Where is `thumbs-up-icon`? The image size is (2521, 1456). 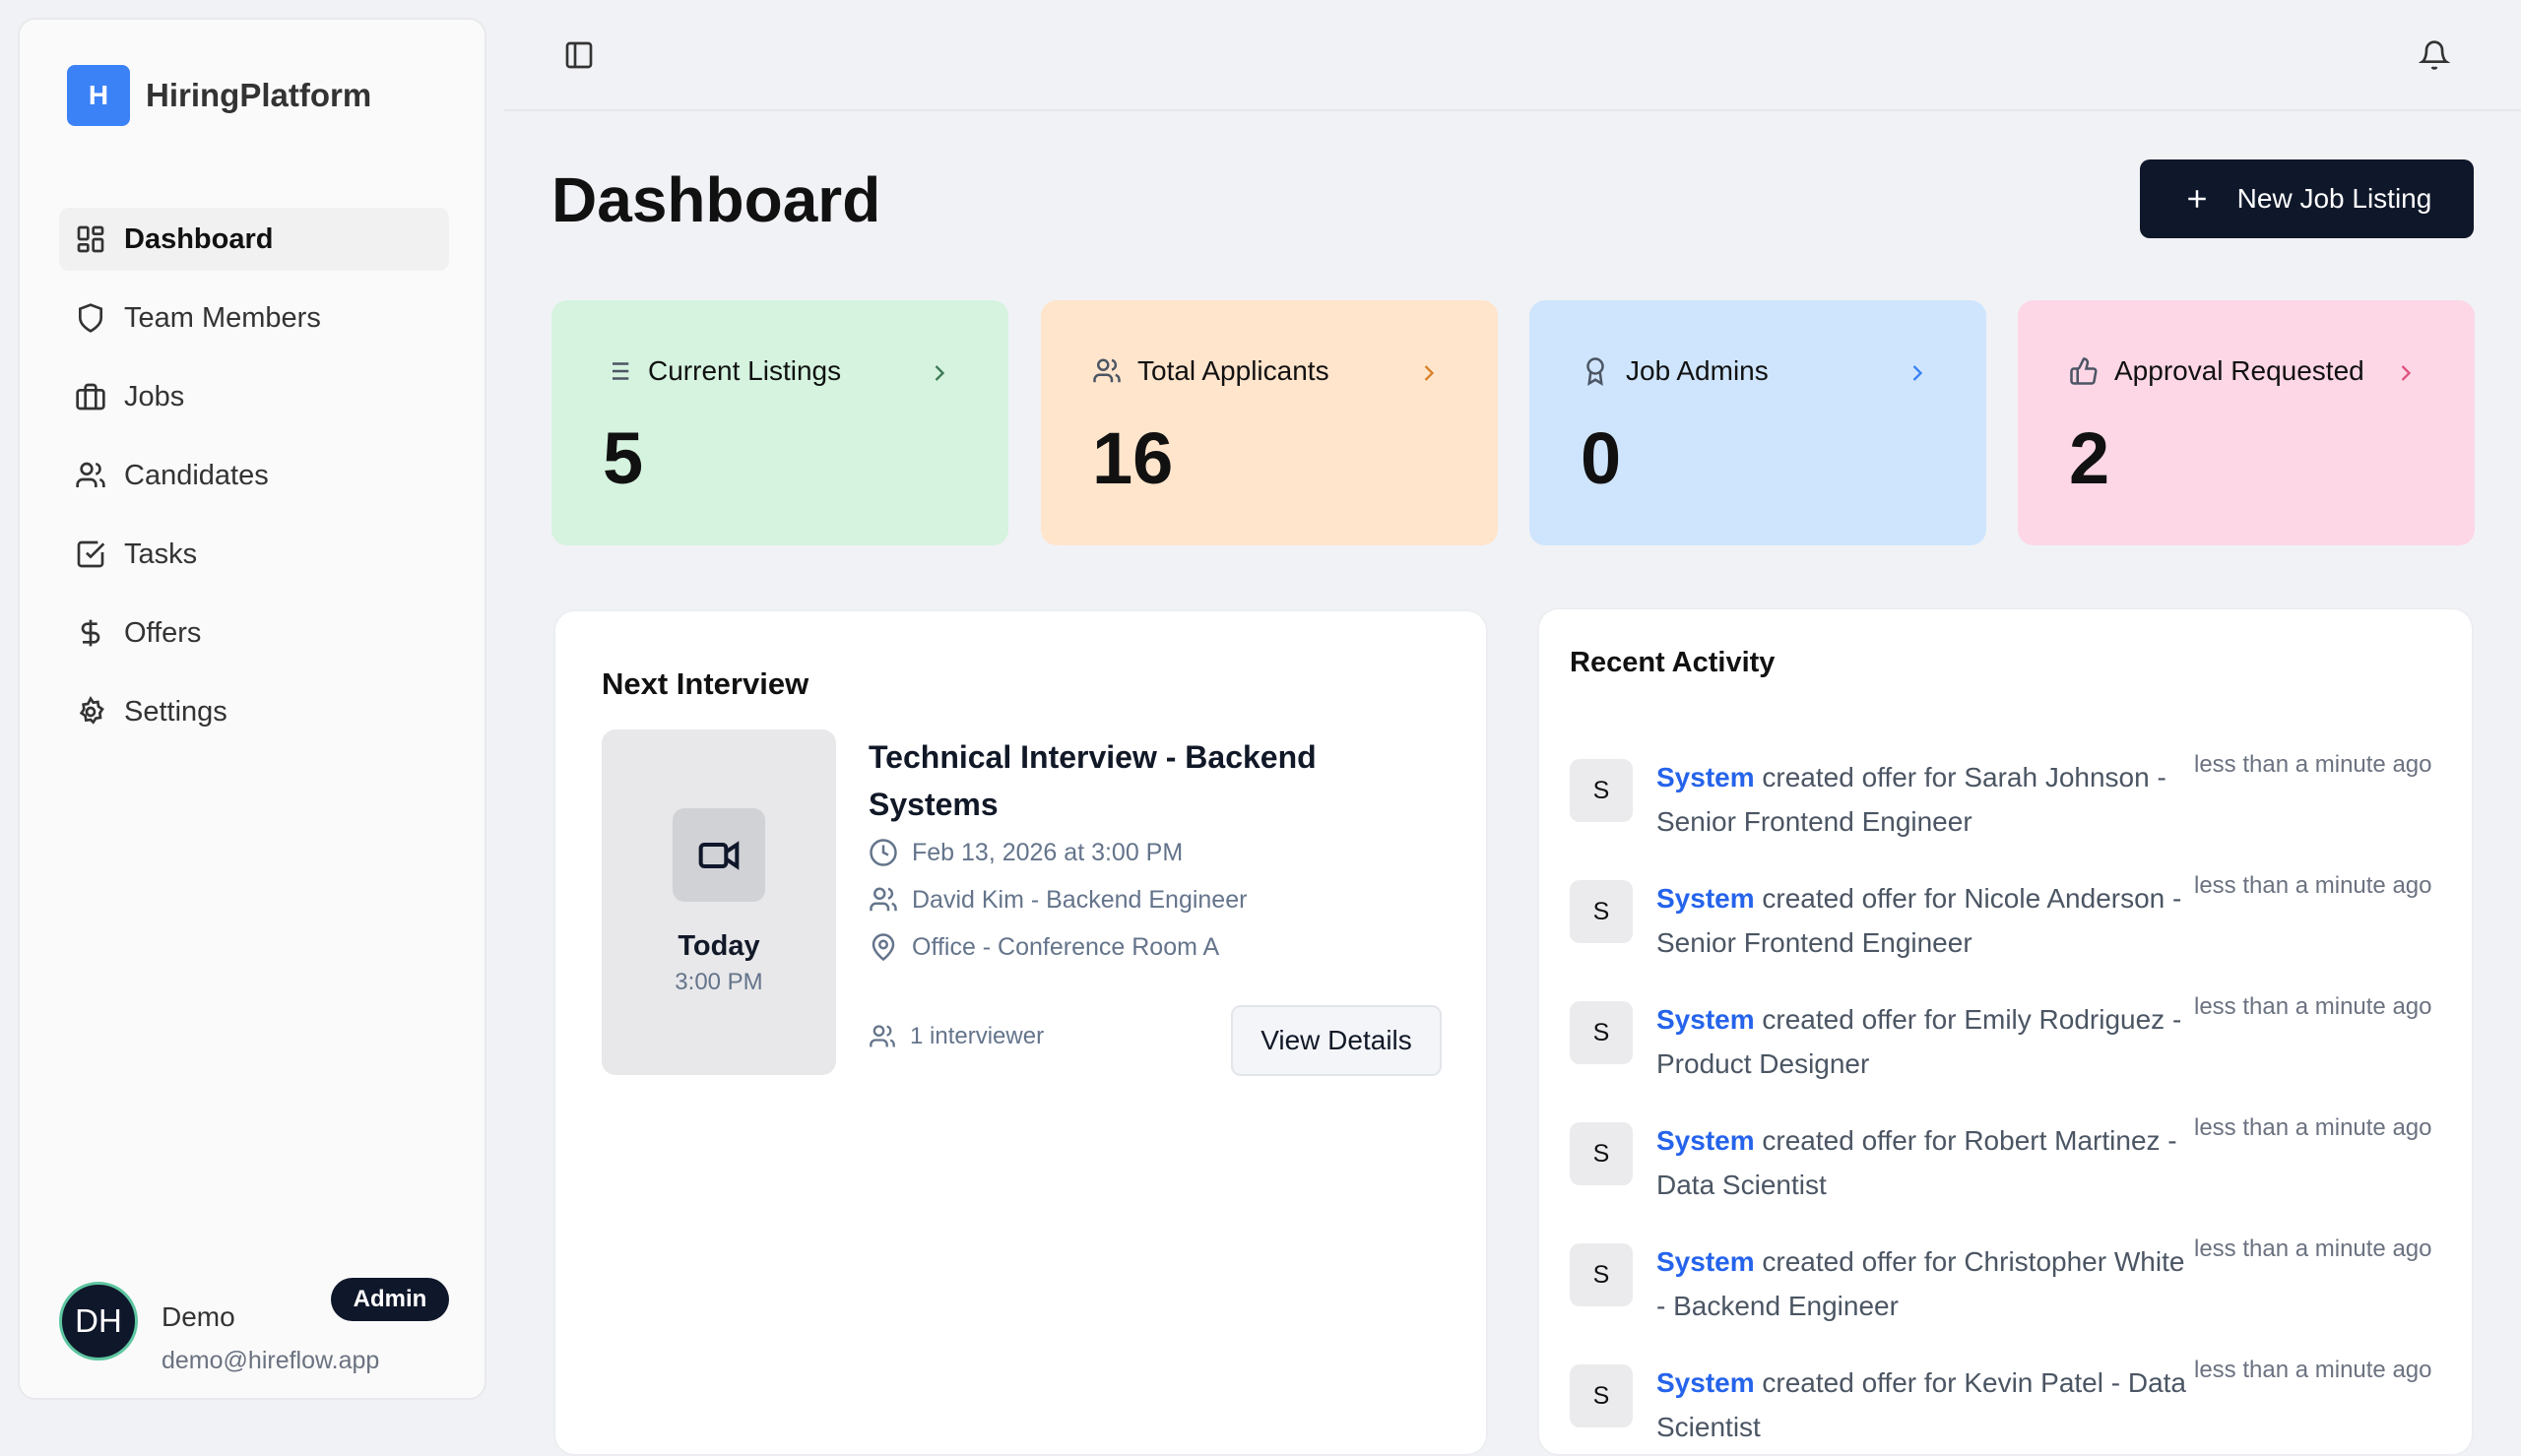
thumbs-up-icon is located at coordinates (2084, 371).